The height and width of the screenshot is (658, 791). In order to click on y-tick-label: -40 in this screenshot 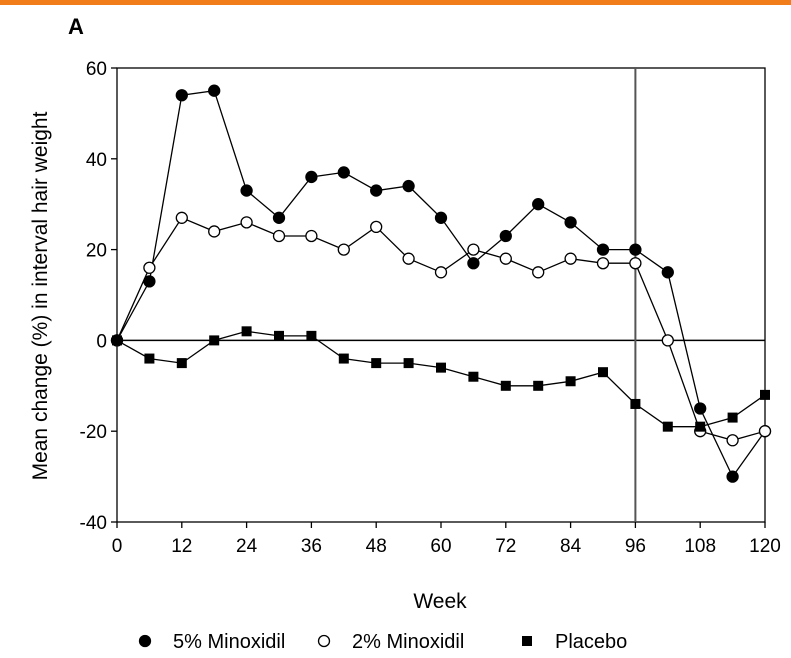, I will do `click(93, 523)`.